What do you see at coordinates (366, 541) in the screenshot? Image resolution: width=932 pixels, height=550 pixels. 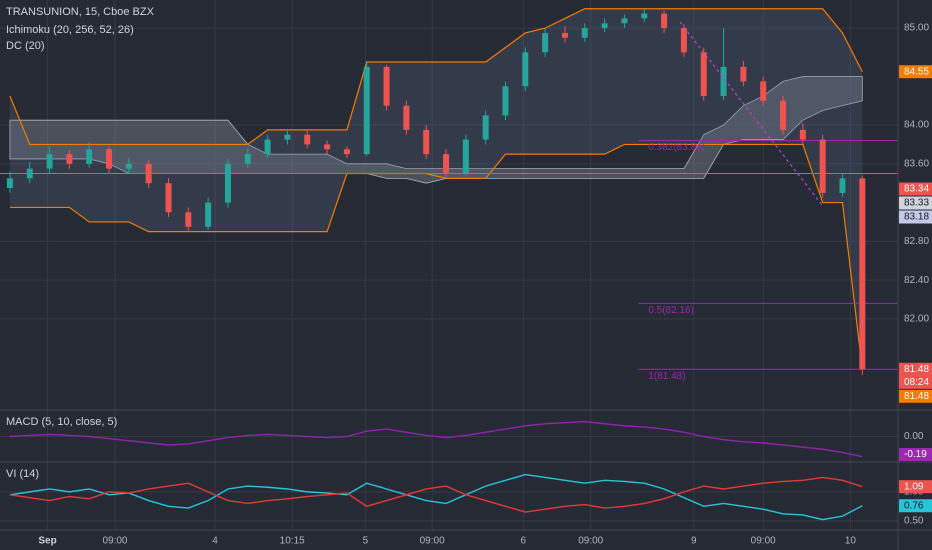 I see `x-tick-label: 5` at bounding box center [366, 541].